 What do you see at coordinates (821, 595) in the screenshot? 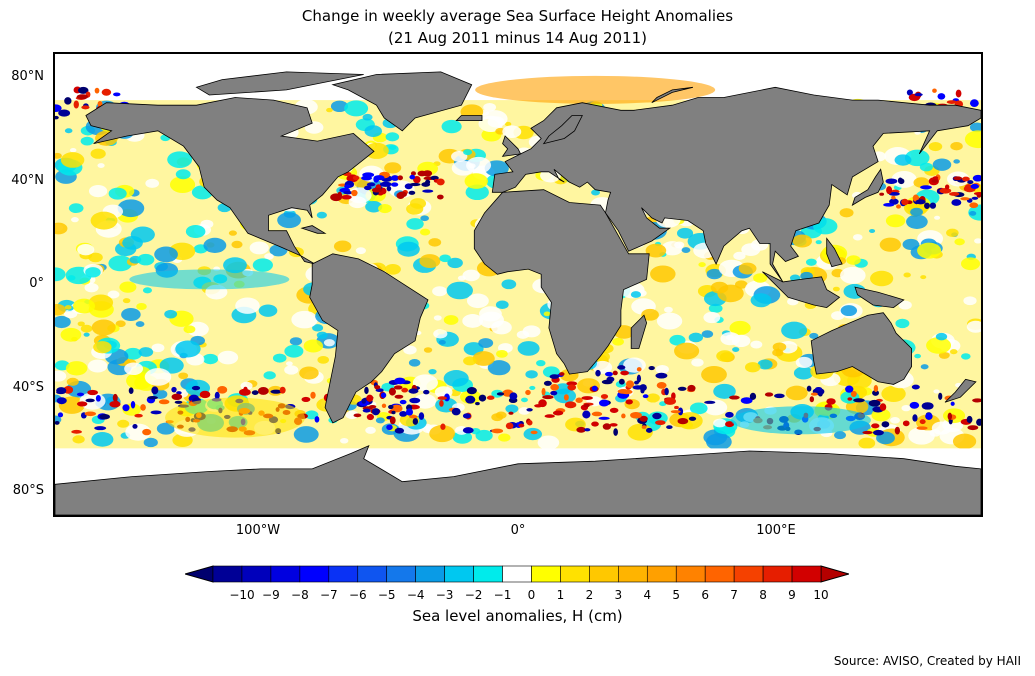
I see `colorbar-tick-label: 10` at bounding box center [821, 595].